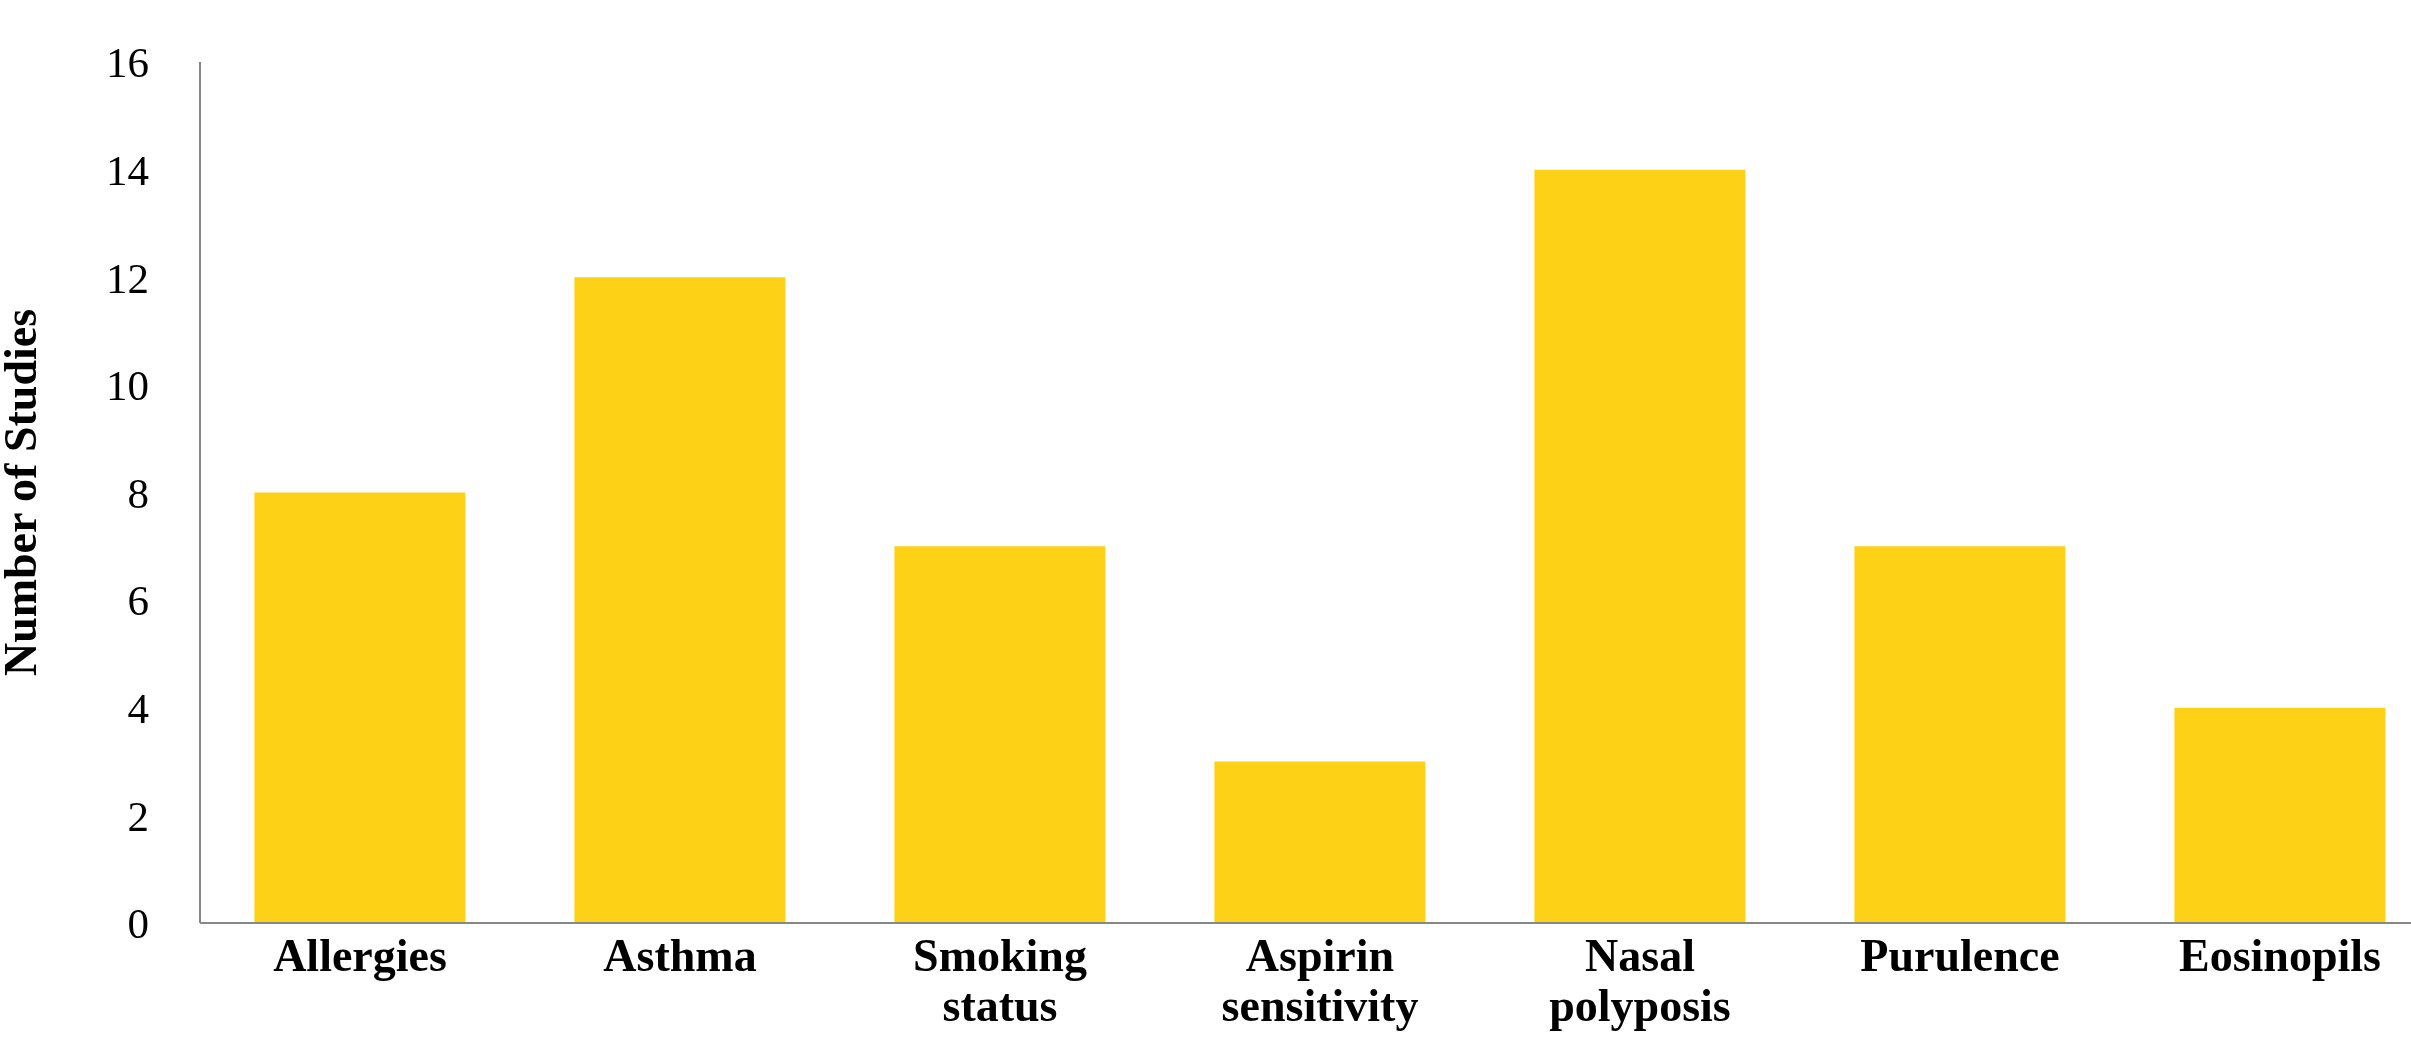 This screenshot has width=2411, height=1057. I want to click on x-tick-label: Nasal polyposis, so click(1640, 980).